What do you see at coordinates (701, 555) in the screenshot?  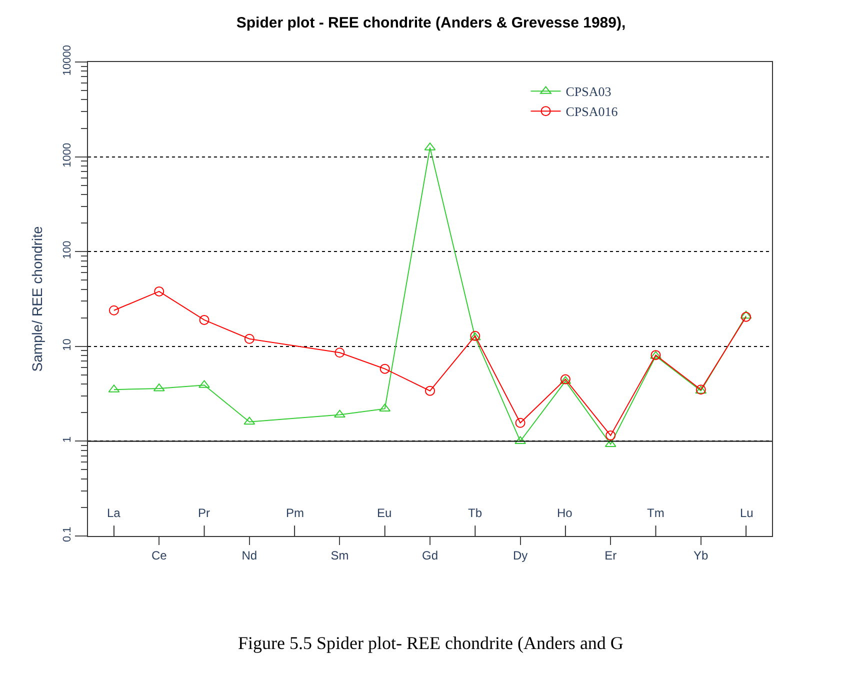 I see `x-tick-label: Yb` at bounding box center [701, 555].